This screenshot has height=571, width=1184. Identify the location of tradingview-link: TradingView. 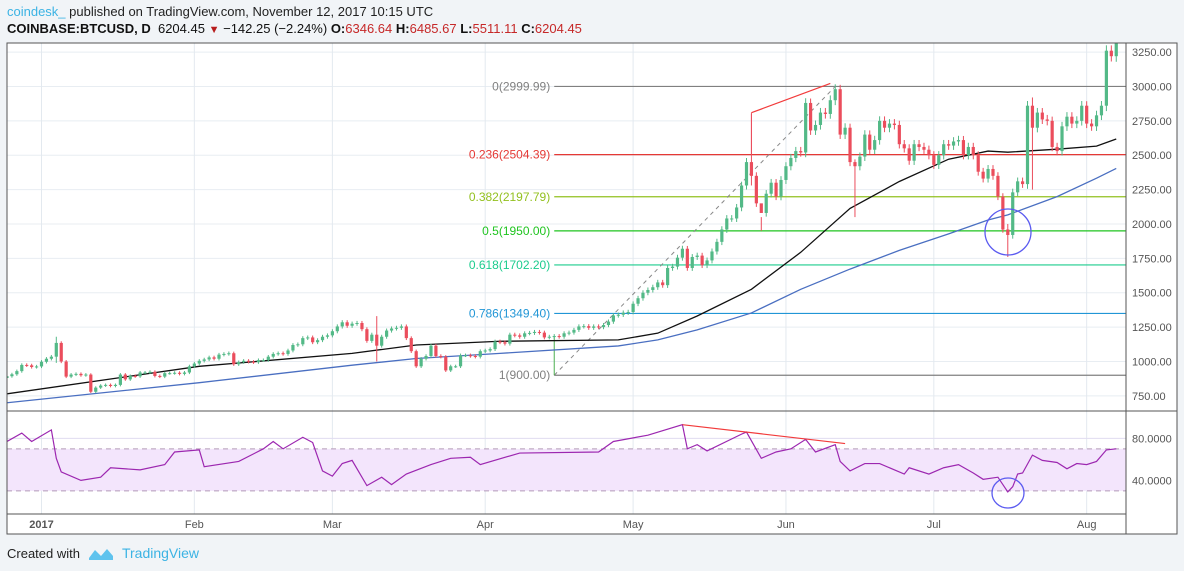
(160, 553).